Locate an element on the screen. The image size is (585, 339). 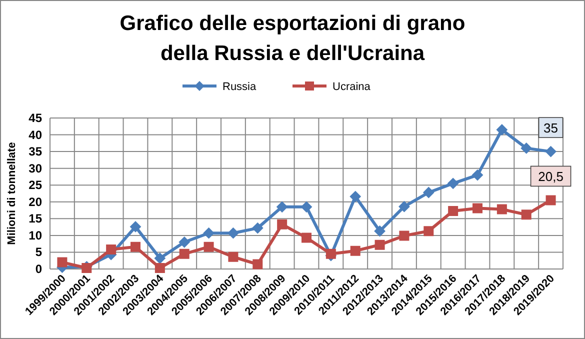
data-label: 20,5 is located at coordinates (551, 176).